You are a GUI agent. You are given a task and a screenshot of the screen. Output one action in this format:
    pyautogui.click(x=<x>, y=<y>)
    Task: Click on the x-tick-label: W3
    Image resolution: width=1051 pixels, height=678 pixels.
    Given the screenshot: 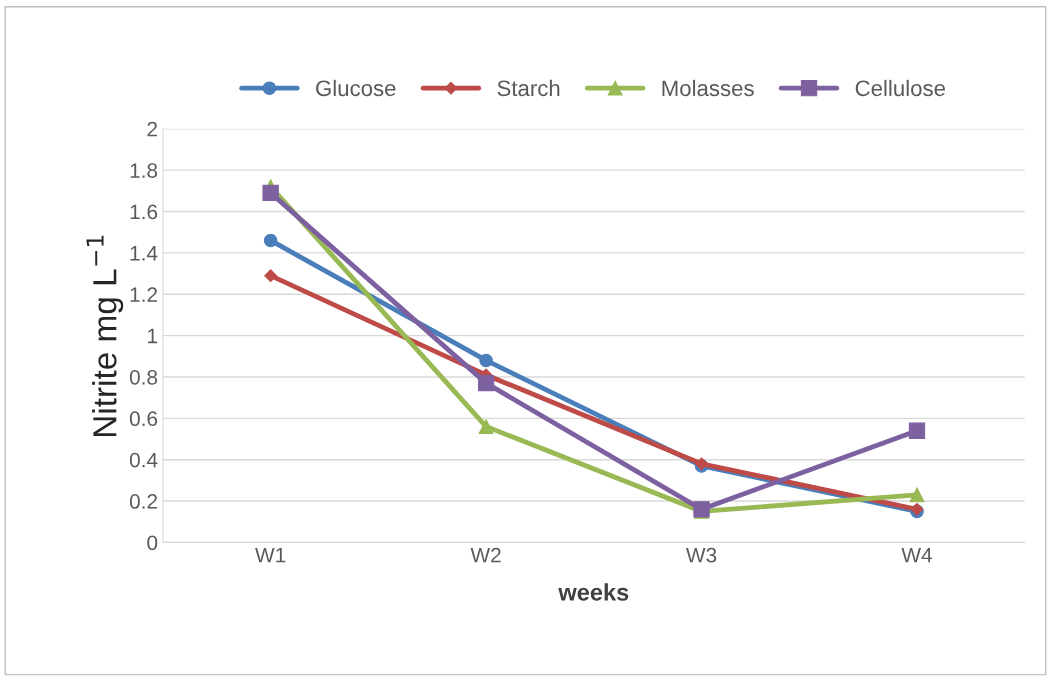 What is the action you would take?
    pyautogui.click(x=701, y=555)
    